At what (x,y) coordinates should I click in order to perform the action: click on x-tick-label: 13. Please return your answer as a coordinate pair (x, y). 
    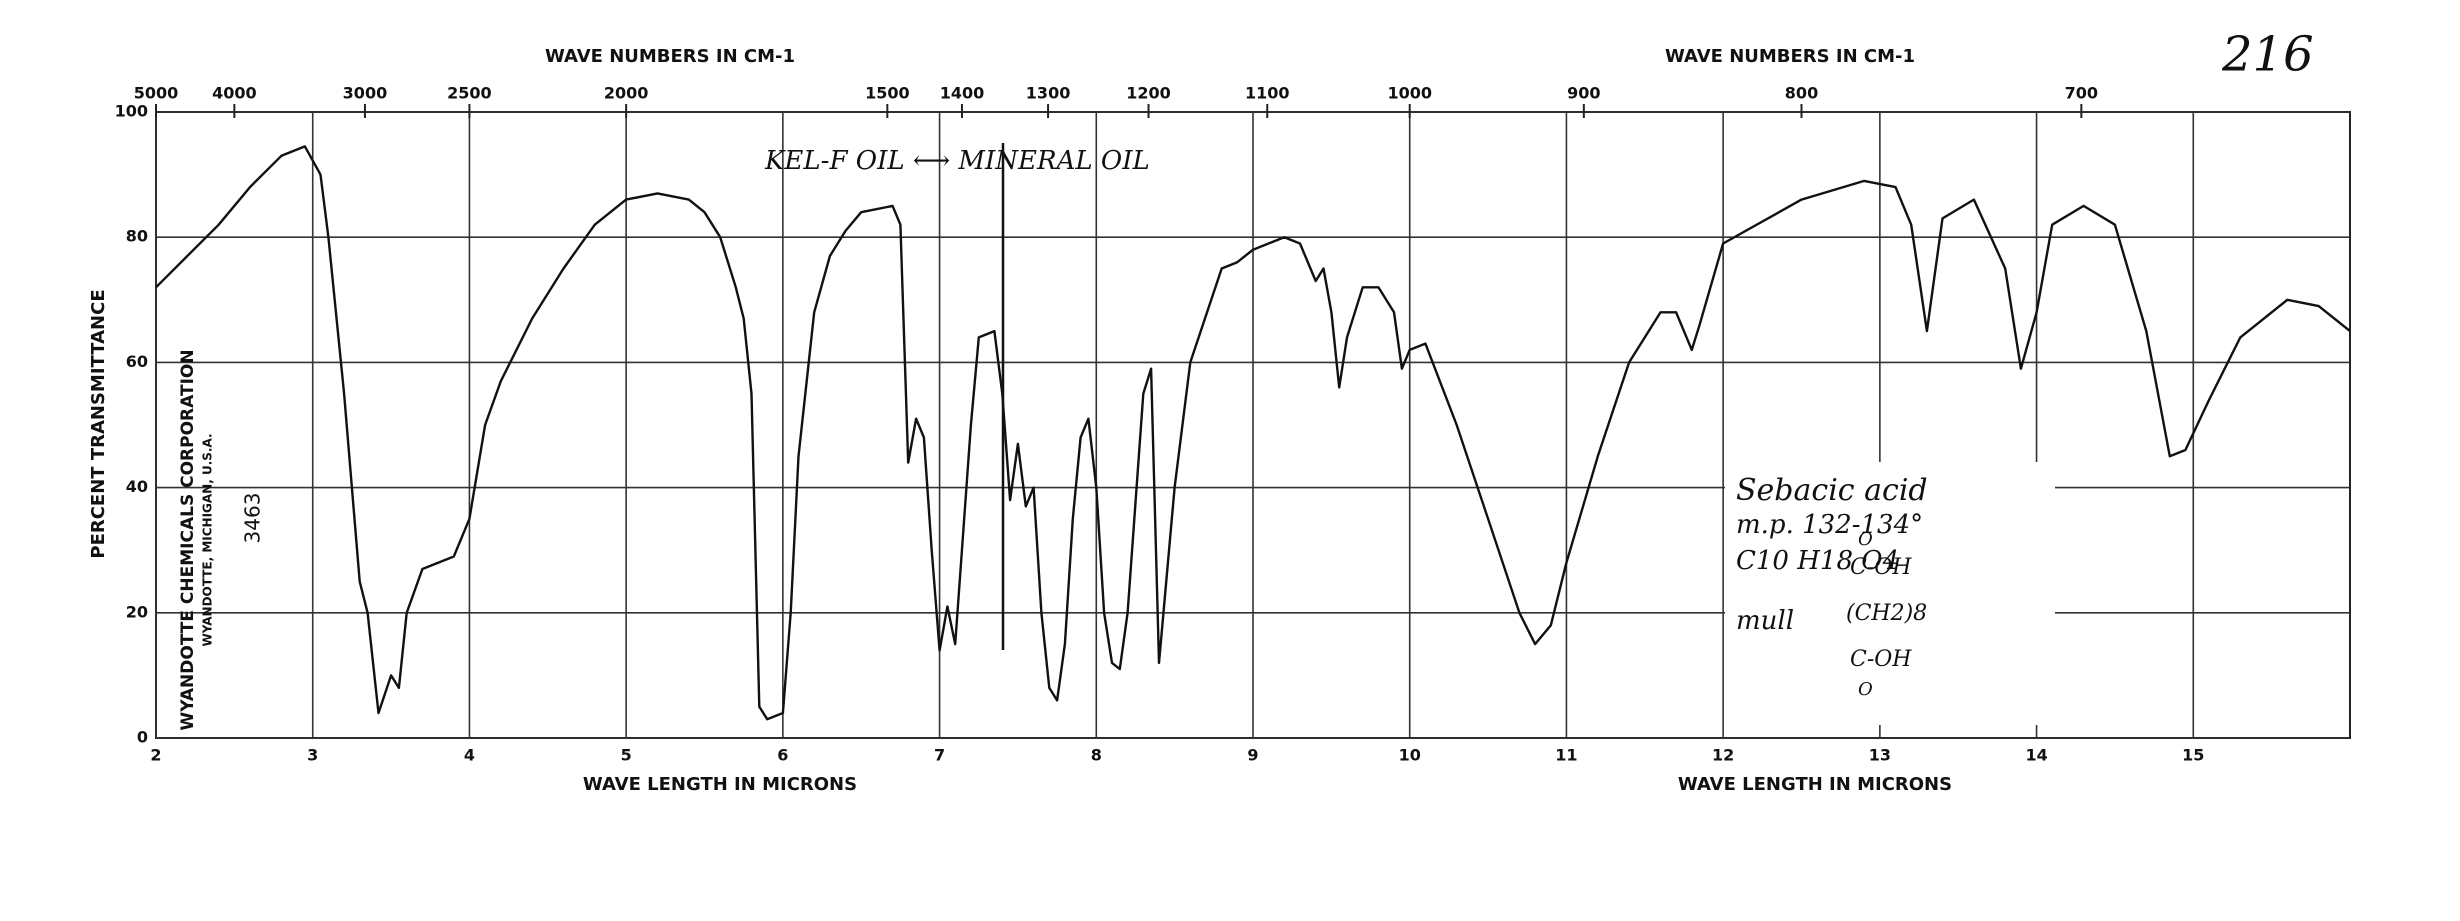
    Looking at the image, I should click on (1880, 755).